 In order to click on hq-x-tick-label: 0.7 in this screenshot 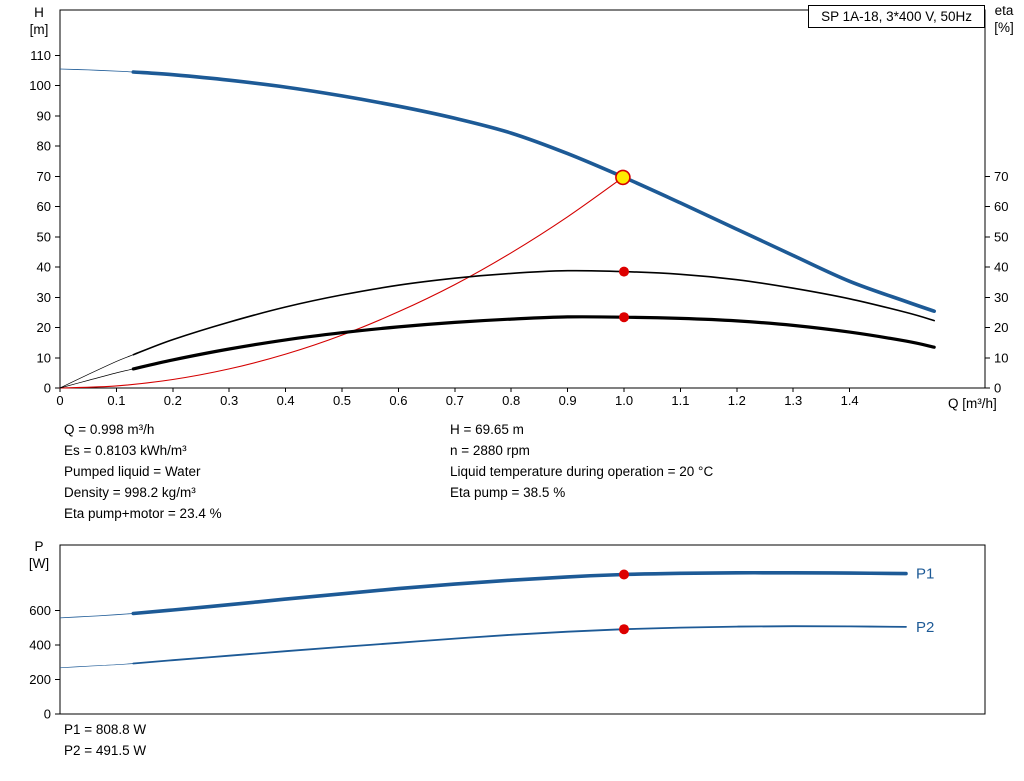, I will do `click(455, 400)`.